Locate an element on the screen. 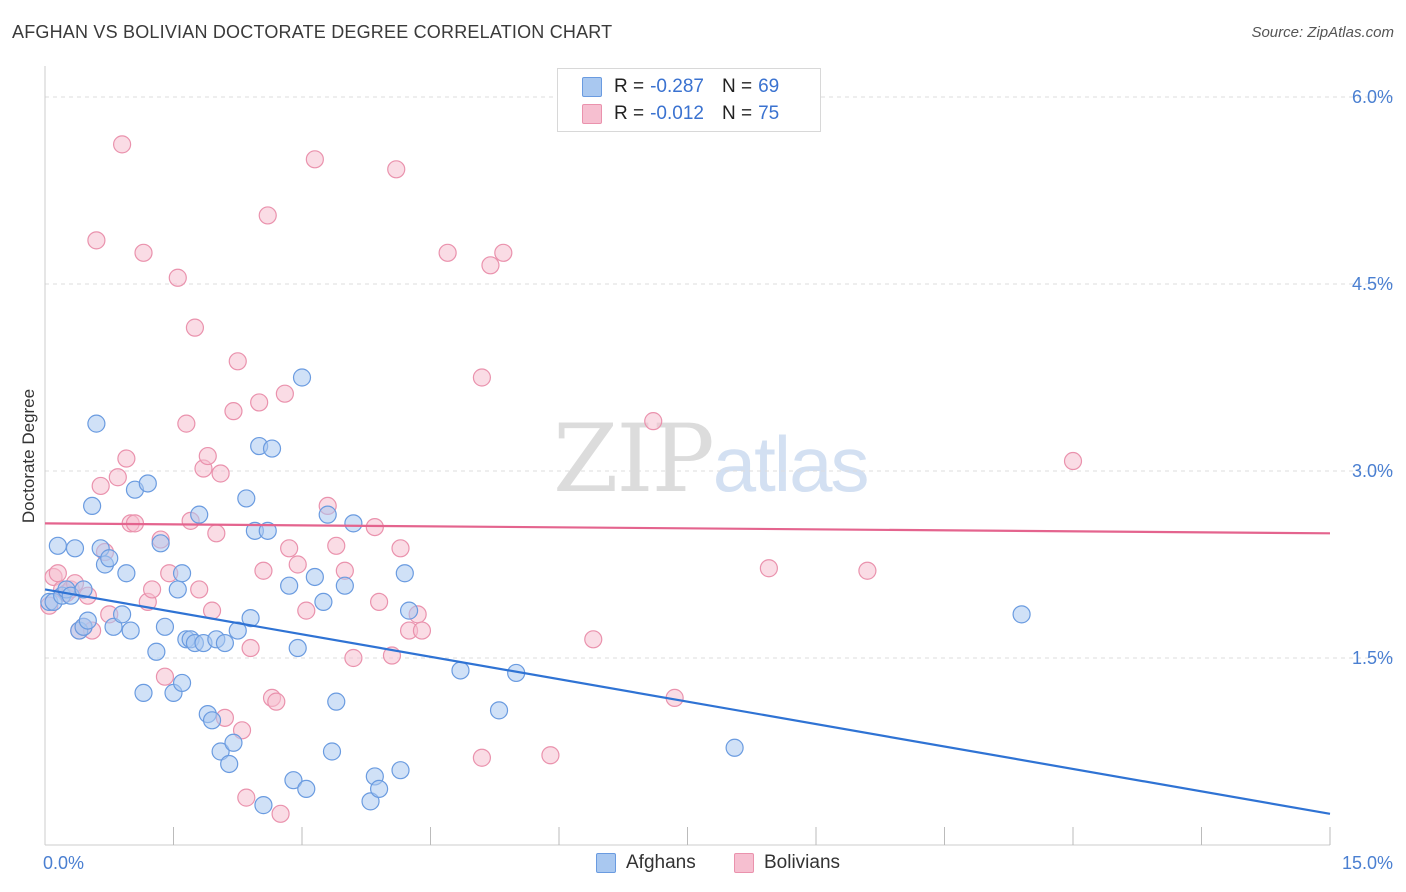 Image resolution: width=1406 pixels, height=892 pixels. legend-item-afghans: Afghans is located at coordinates (646, 863).